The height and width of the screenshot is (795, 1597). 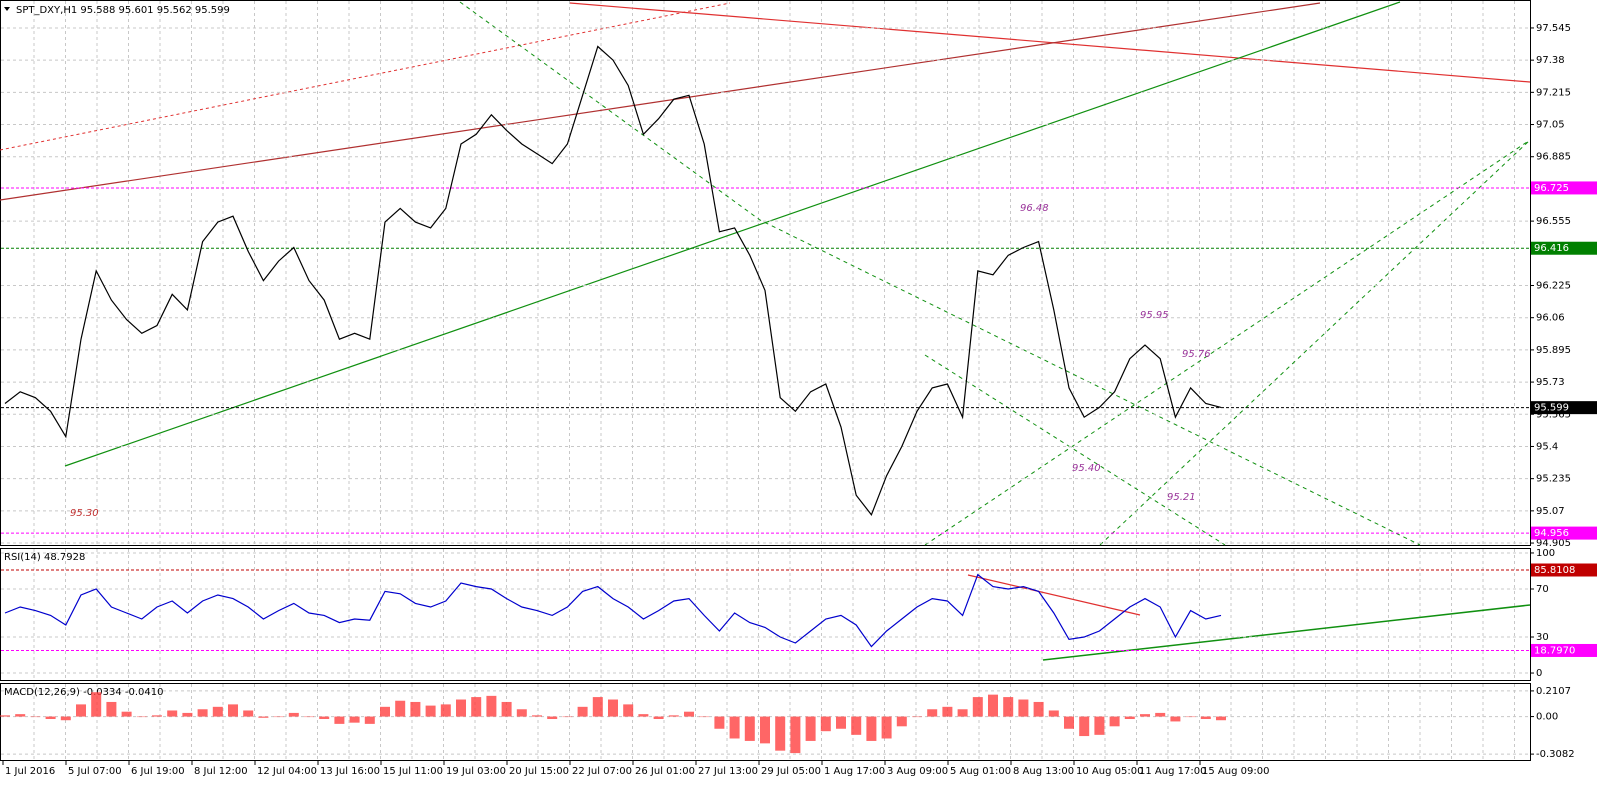 What do you see at coordinates (1553, 285) in the screenshot?
I see `y-tick-label: 96.225` at bounding box center [1553, 285].